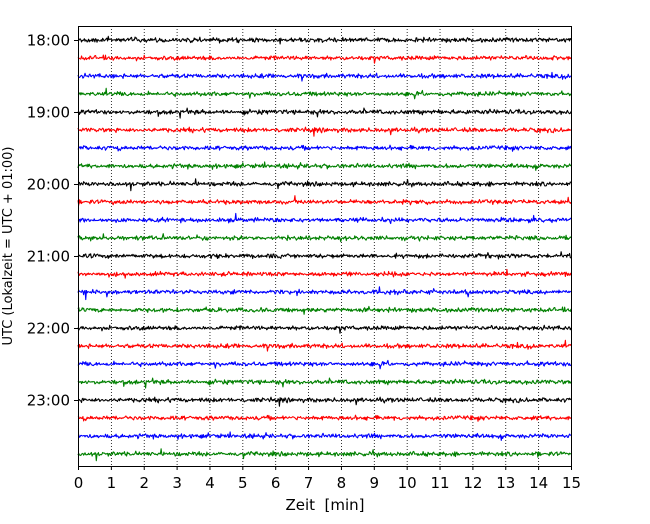 This screenshot has width=650, height=524. I want to click on trace-1915, so click(324, 131).